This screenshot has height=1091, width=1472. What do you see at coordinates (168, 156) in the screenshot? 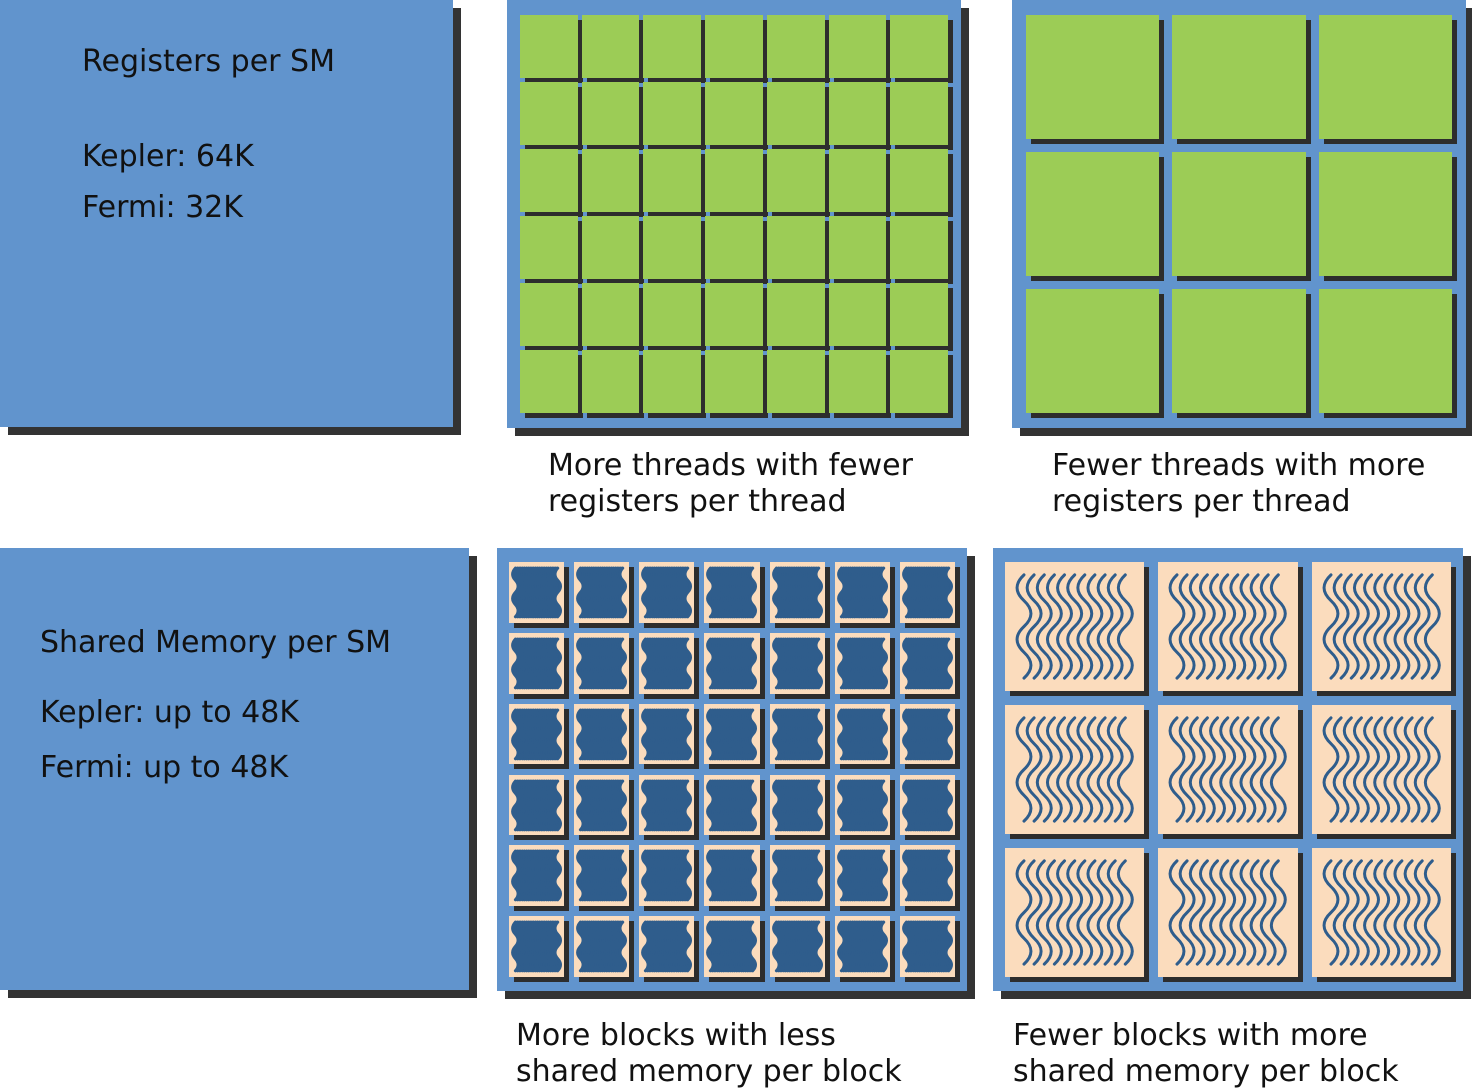
I see `registers-kepler-value: Kepler: 64K` at bounding box center [168, 156].